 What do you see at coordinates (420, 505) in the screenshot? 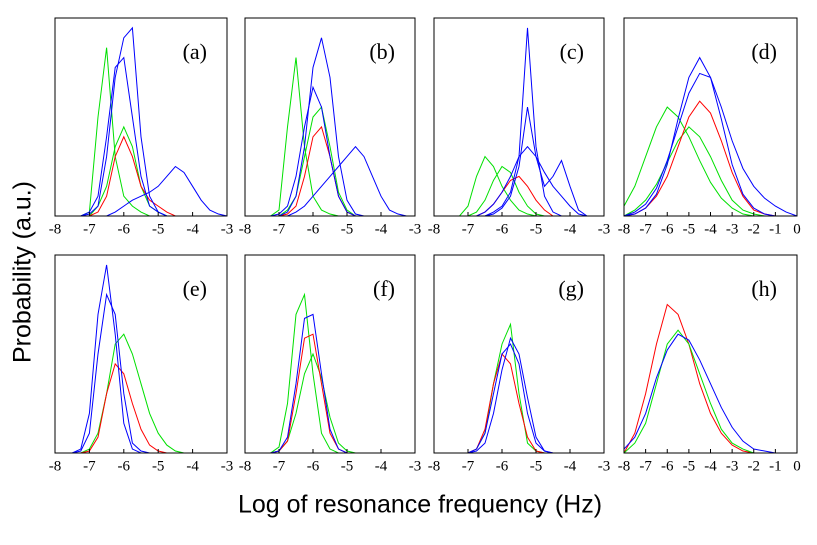
I see `x-axis-title: Log of resonance frequency (Hz)` at bounding box center [420, 505].